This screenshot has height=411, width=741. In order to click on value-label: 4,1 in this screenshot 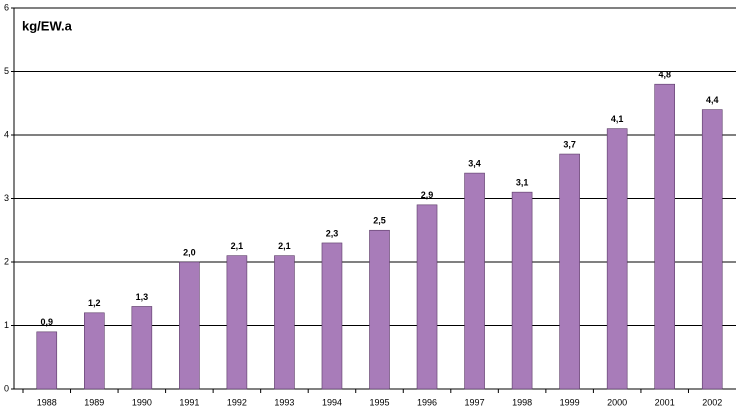, I will do `click(617, 119)`.